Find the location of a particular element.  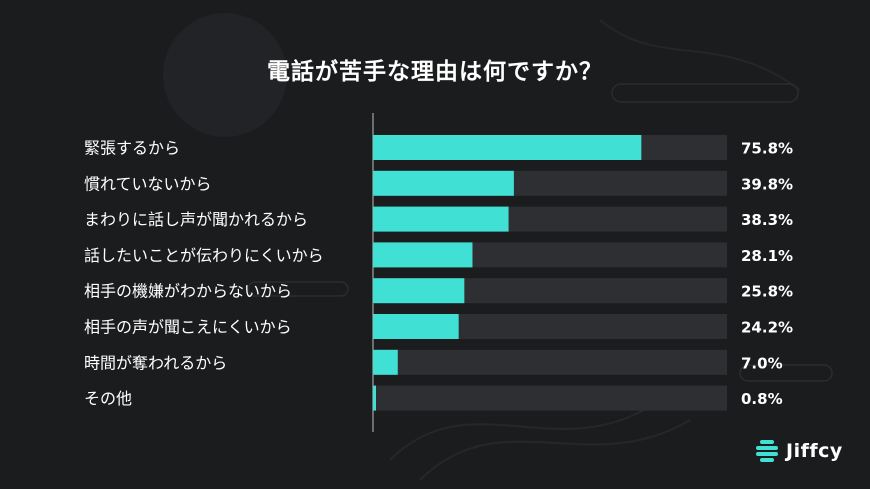

value-label: 7.0% is located at coordinates (762, 363).